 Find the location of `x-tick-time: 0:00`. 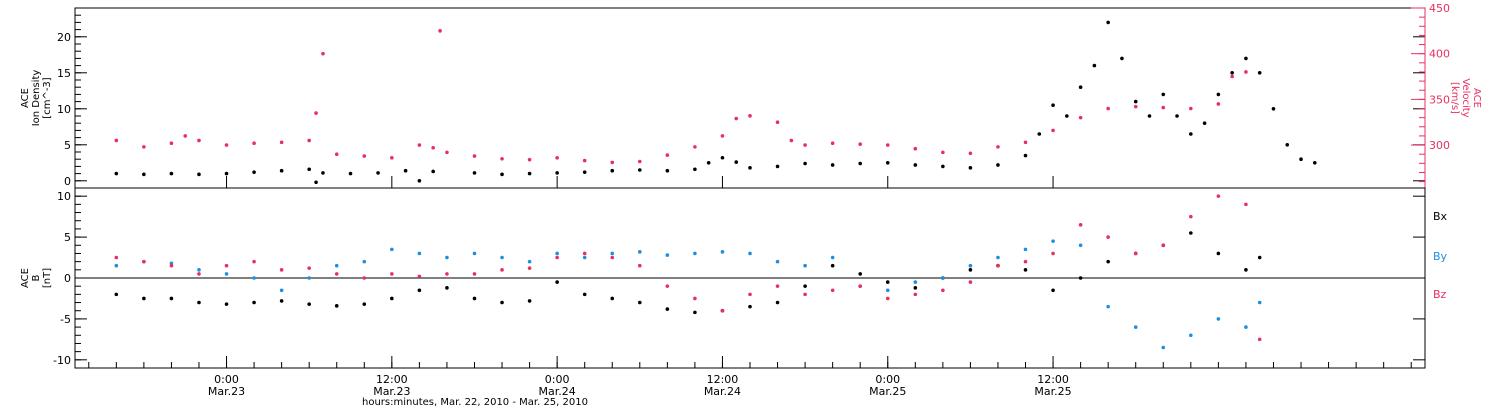

x-tick-time: 0:00 is located at coordinates (226, 379).